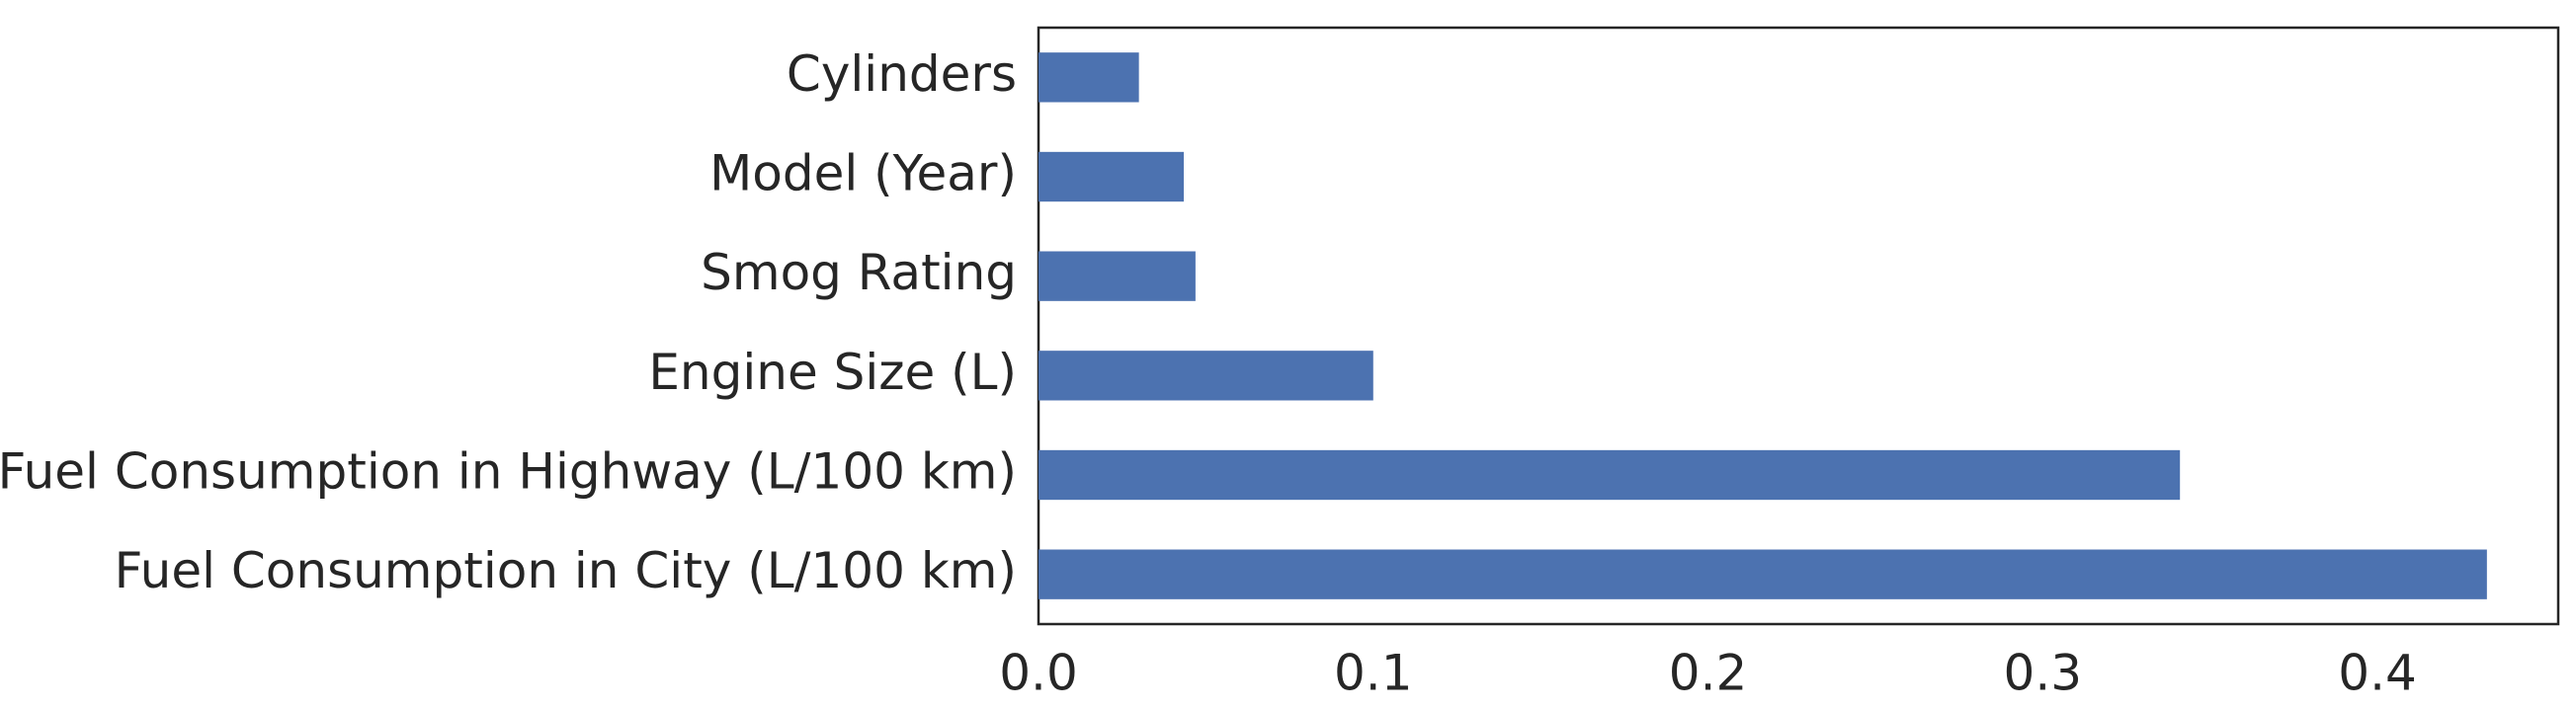 The width and height of the screenshot is (2576, 710). Describe the element at coordinates (863, 173) in the screenshot. I see `y-tick-label: Model (Year)` at that location.